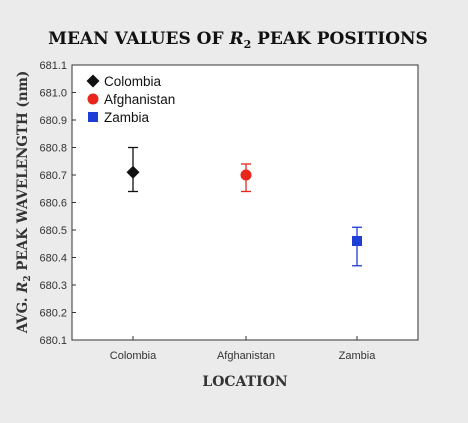 Image resolution: width=468 pixels, height=423 pixels. I want to click on x-tick-label: Zambia, so click(358, 356).